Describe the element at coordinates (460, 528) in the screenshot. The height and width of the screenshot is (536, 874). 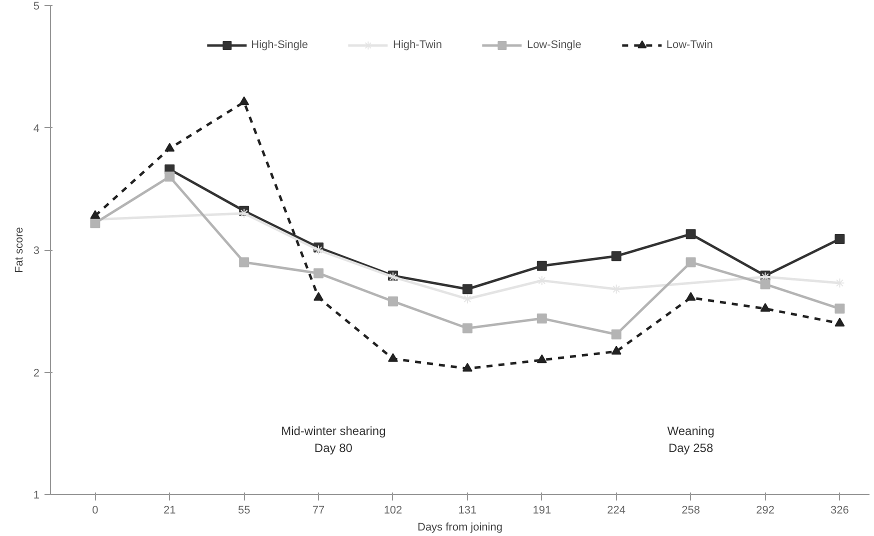
I see `x-axis-title: Days from joining` at that location.